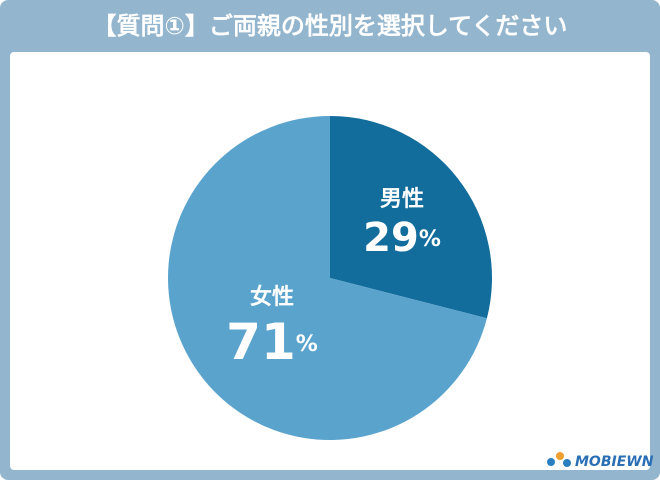 This screenshot has width=660, height=480. I want to click on logo: MOBIEWN, so click(600, 461).